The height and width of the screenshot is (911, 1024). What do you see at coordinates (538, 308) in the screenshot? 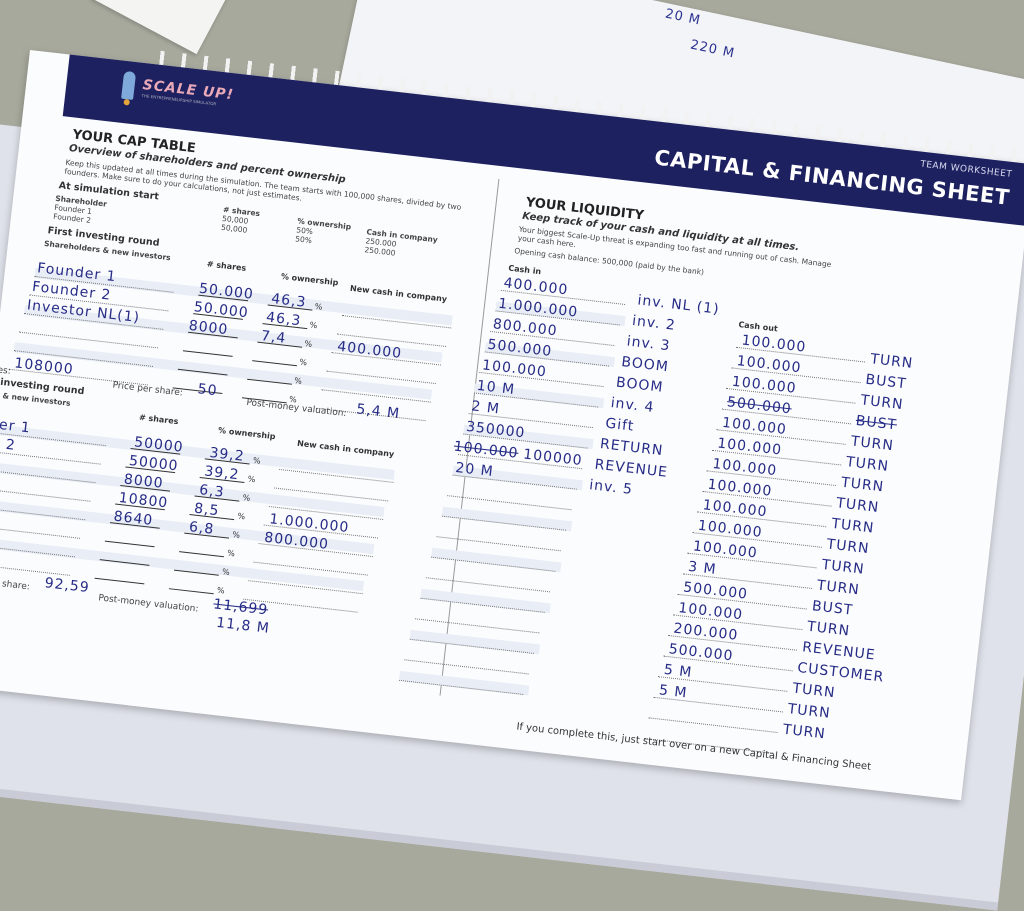
I see `cash-in-amount: 1.000.000` at bounding box center [538, 308].